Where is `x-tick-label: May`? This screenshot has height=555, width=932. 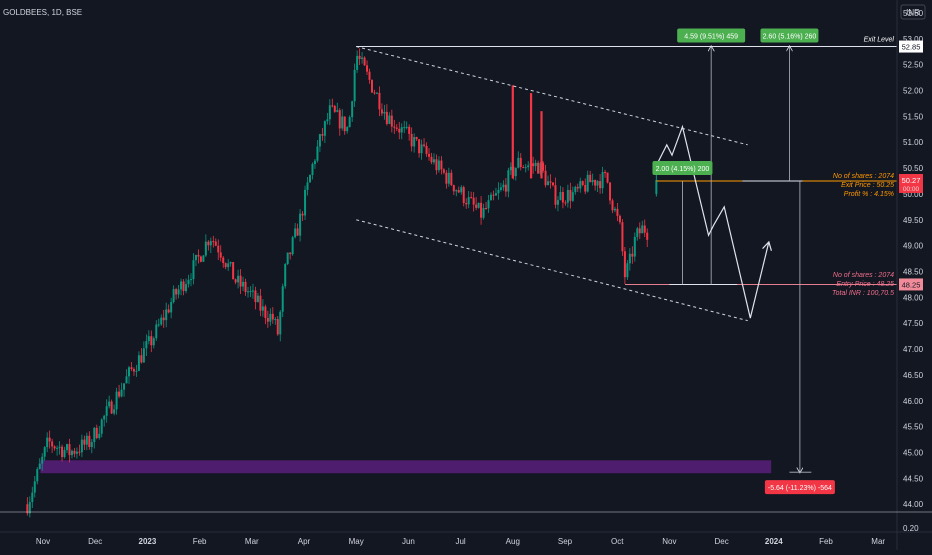
x-tick-label: May is located at coordinates (356, 541).